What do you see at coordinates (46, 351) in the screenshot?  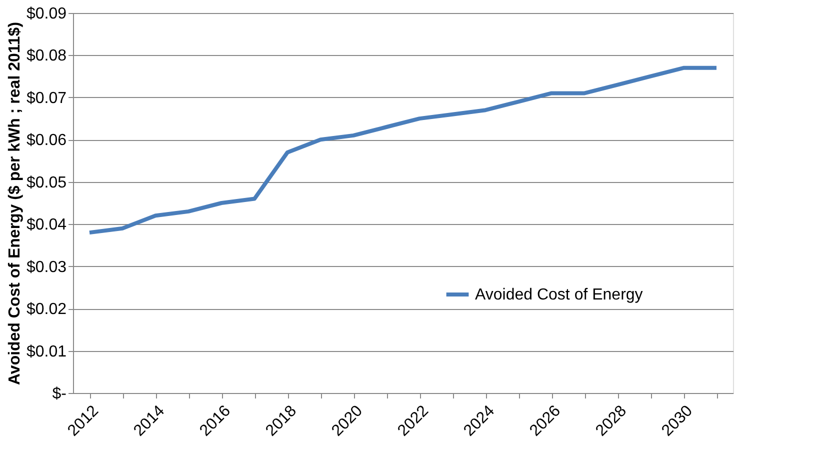 I see `y-tick-label: $0.01` at bounding box center [46, 351].